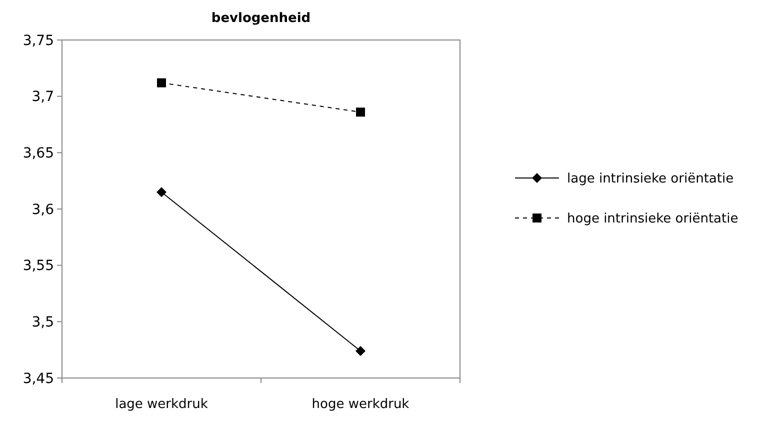 The image size is (774, 424). I want to click on legend-label: lage intrinsieke oriëntatie, so click(650, 179).